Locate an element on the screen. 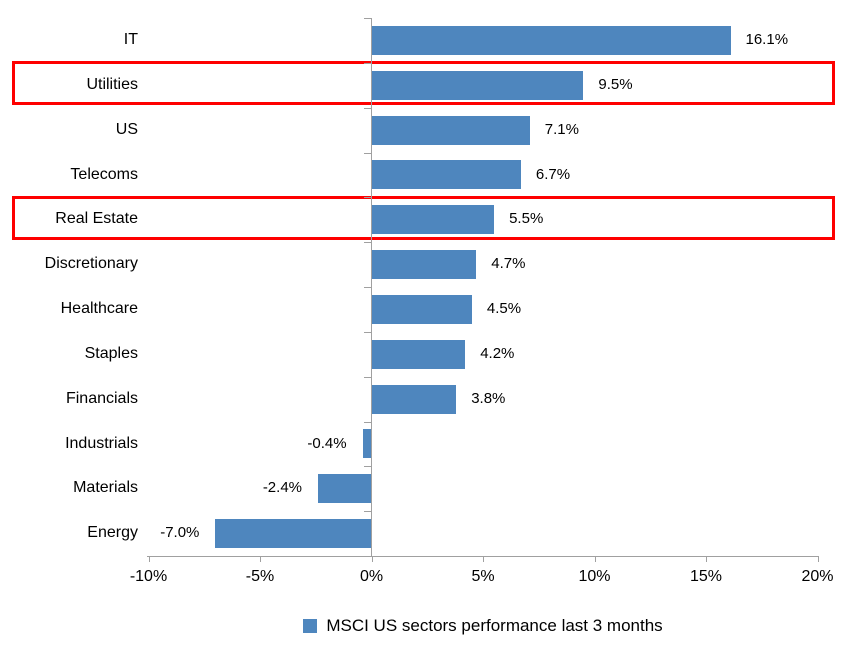  value-label-financials: 3.8% is located at coordinates (488, 398).